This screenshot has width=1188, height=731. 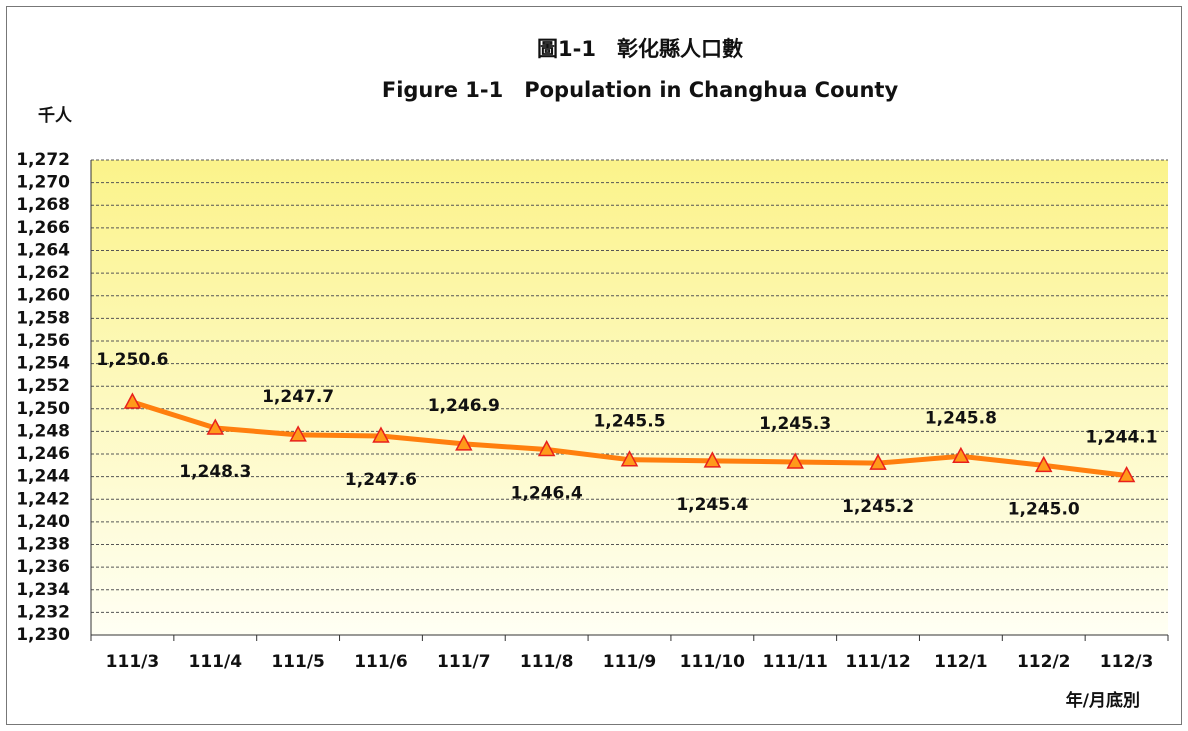 I want to click on y-tick-label: 1,246, so click(x=43, y=454).